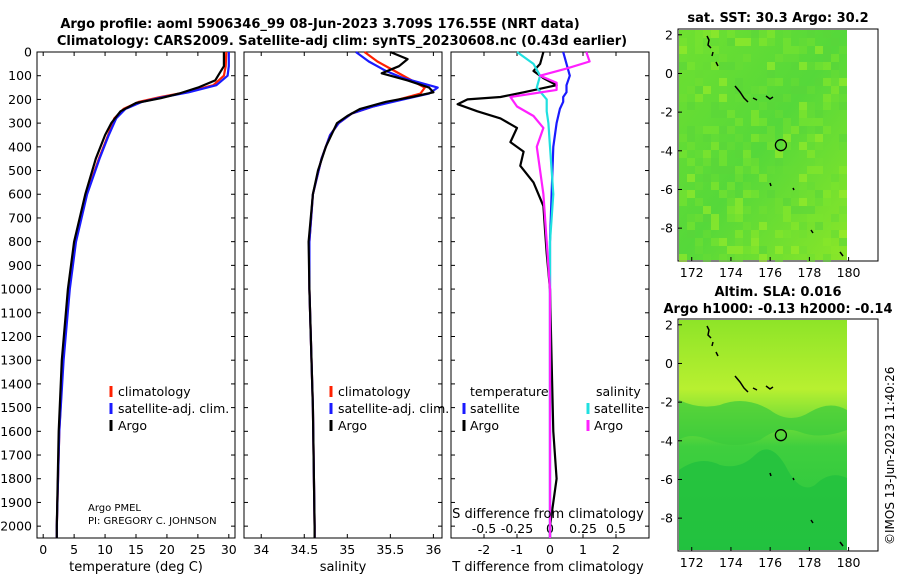 The height and width of the screenshot is (580, 900). I want to click on x-tick-label: 20, so click(167, 549).